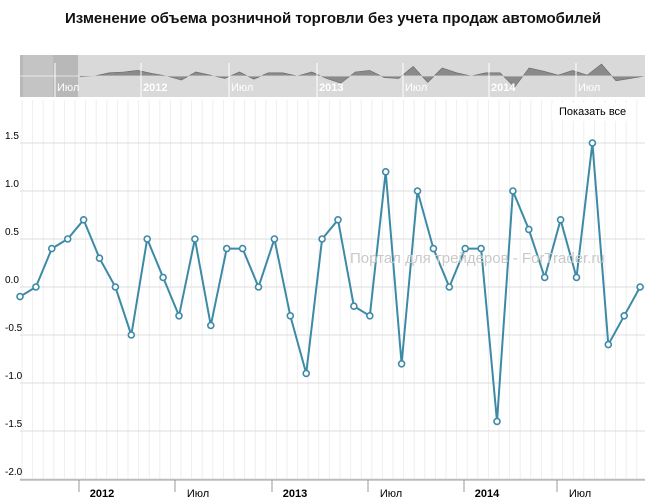  What do you see at coordinates (14, 424) in the screenshot?
I see `y-tick-label: -1.5` at bounding box center [14, 424].